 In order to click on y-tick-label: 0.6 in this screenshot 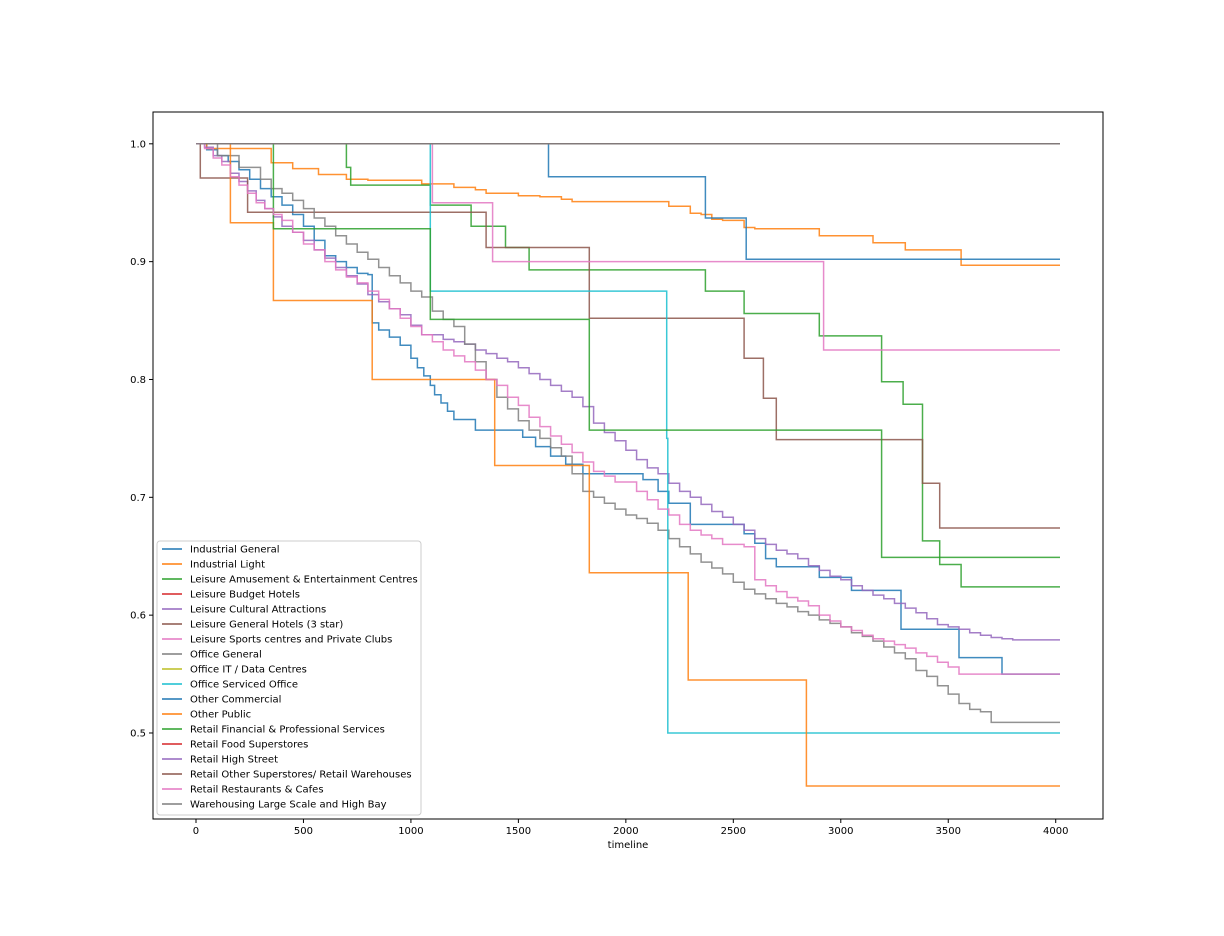, I will do `click(138, 616)`.